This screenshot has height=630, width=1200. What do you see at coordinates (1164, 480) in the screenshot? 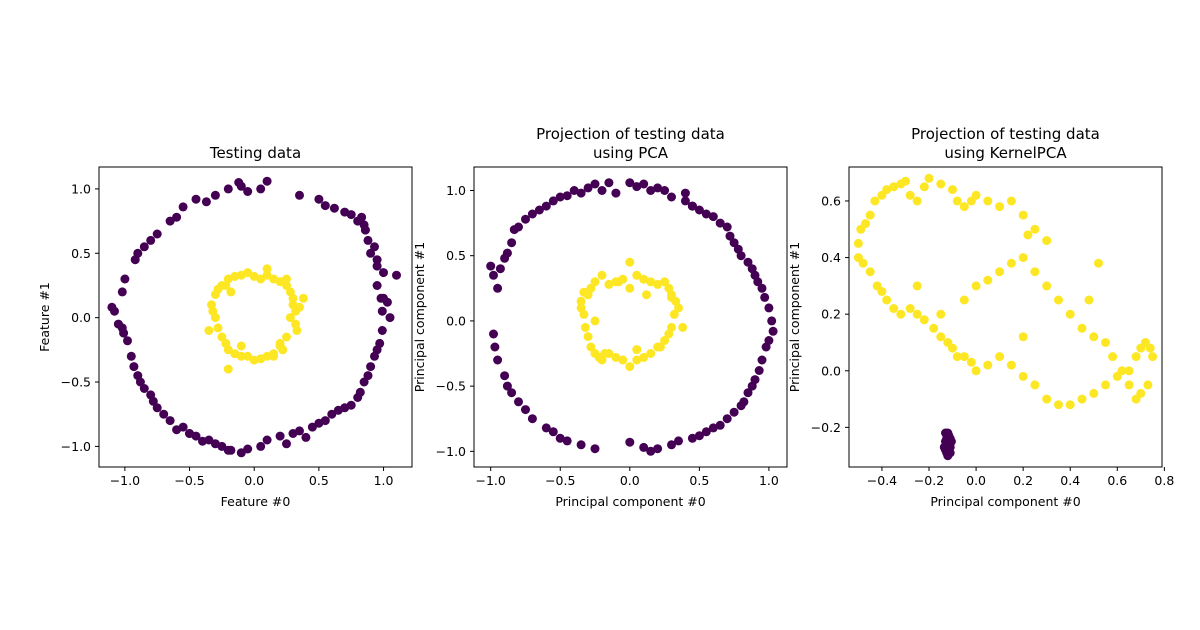
I see `kernelpca-xtick-label: 0.8` at bounding box center [1164, 480].